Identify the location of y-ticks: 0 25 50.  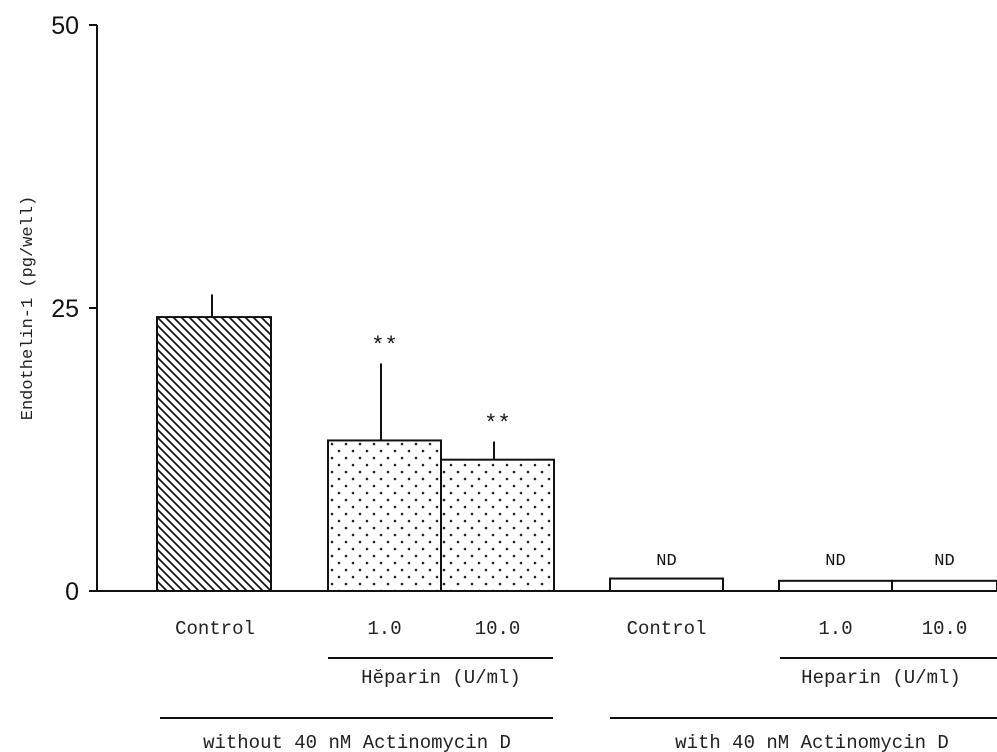
(74, 309).